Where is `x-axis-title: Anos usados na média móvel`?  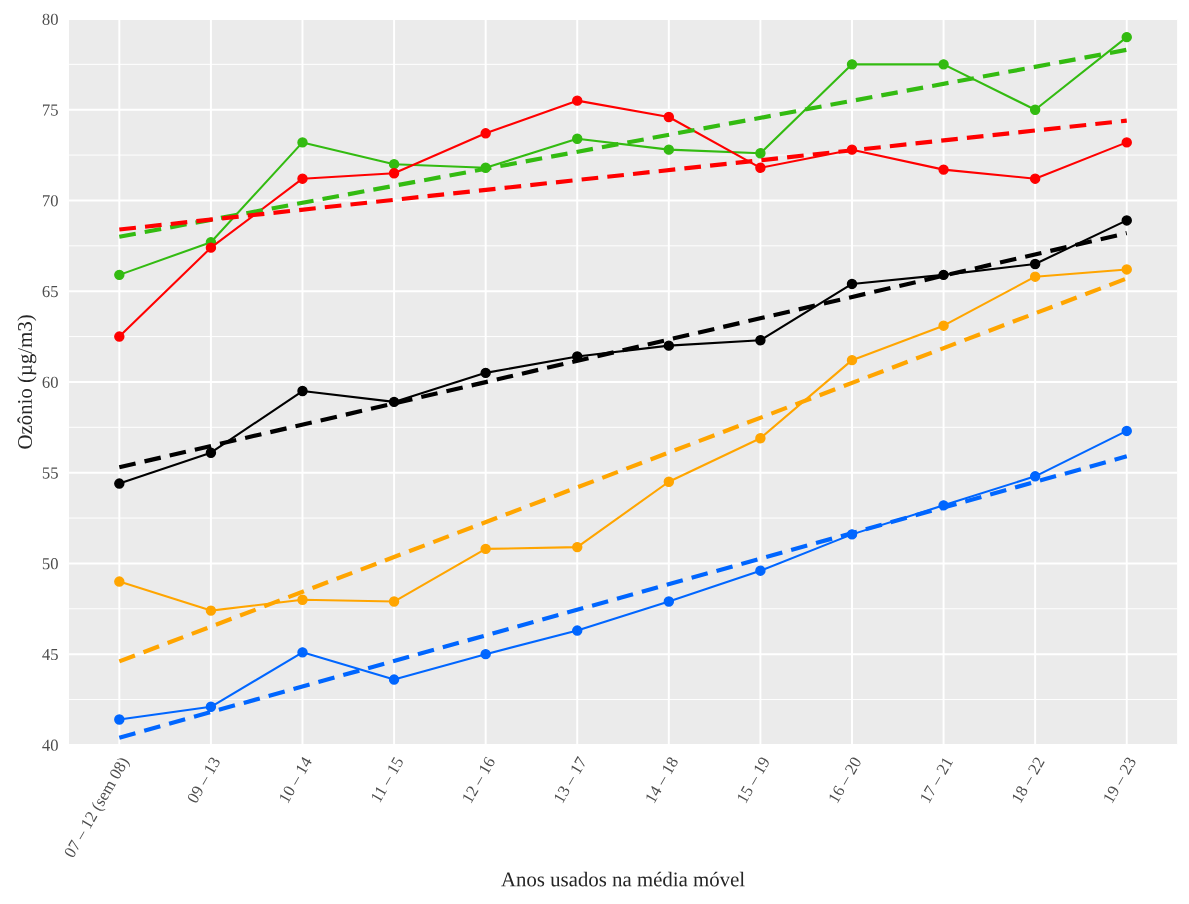 x-axis-title: Anos usados na média móvel is located at coordinates (623, 879).